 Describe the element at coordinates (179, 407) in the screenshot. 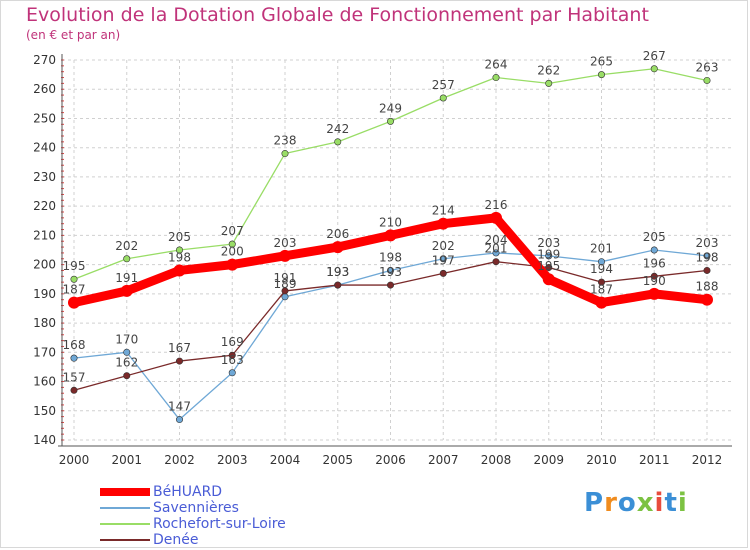

I see `data-label: 147` at that location.